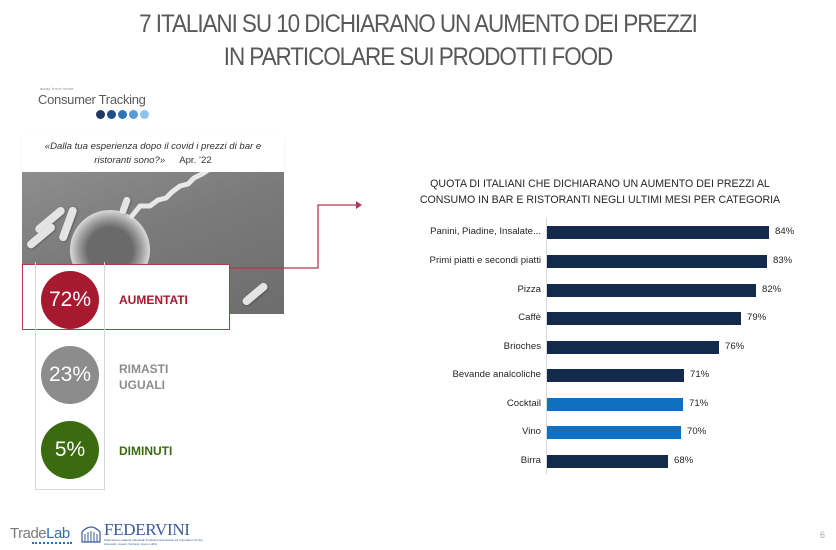  What do you see at coordinates (418, 290) in the screenshot?
I see `bar-row: Pizza 82%` at bounding box center [418, 290].